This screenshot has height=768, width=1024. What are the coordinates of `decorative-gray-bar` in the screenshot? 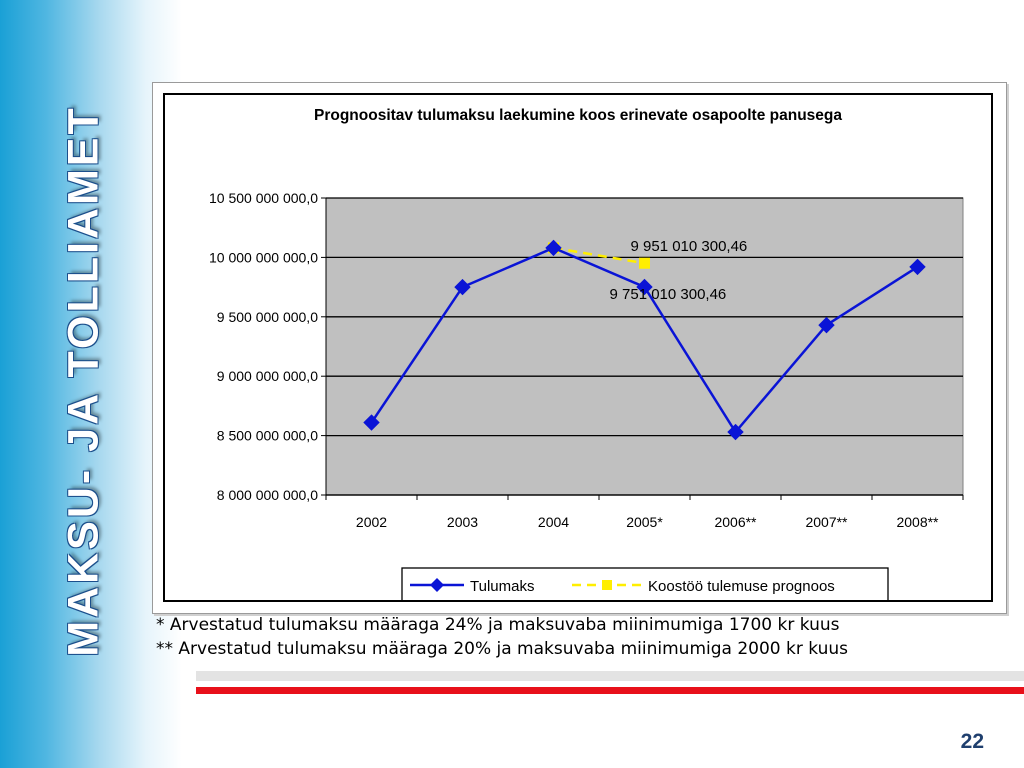 It's located at (610, 676).